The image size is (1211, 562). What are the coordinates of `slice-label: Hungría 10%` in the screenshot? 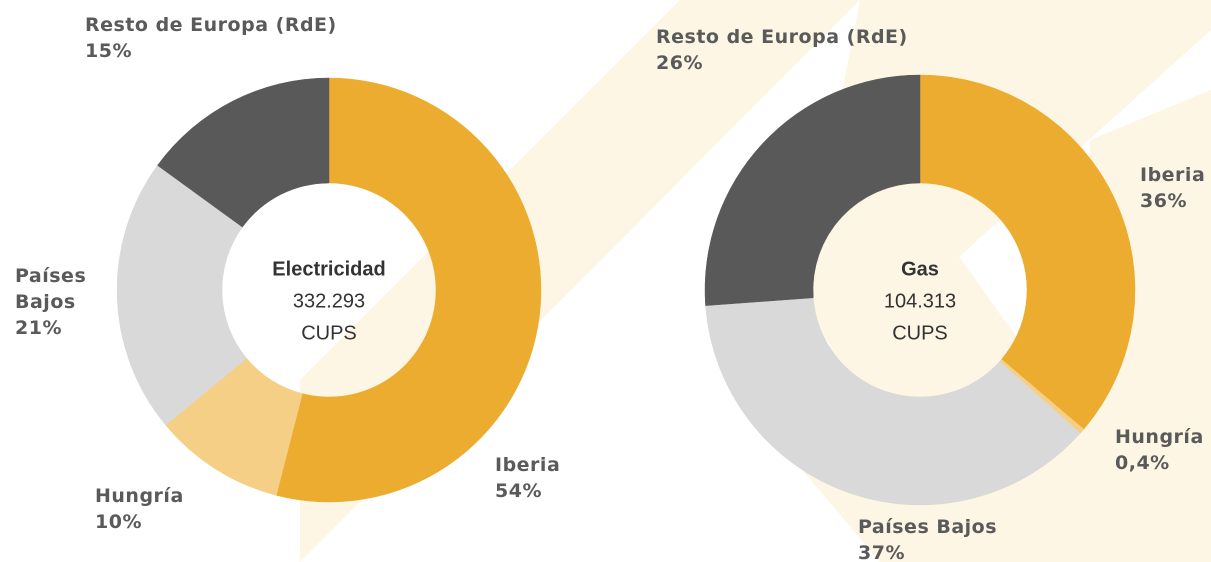 It's located at (155, 509).